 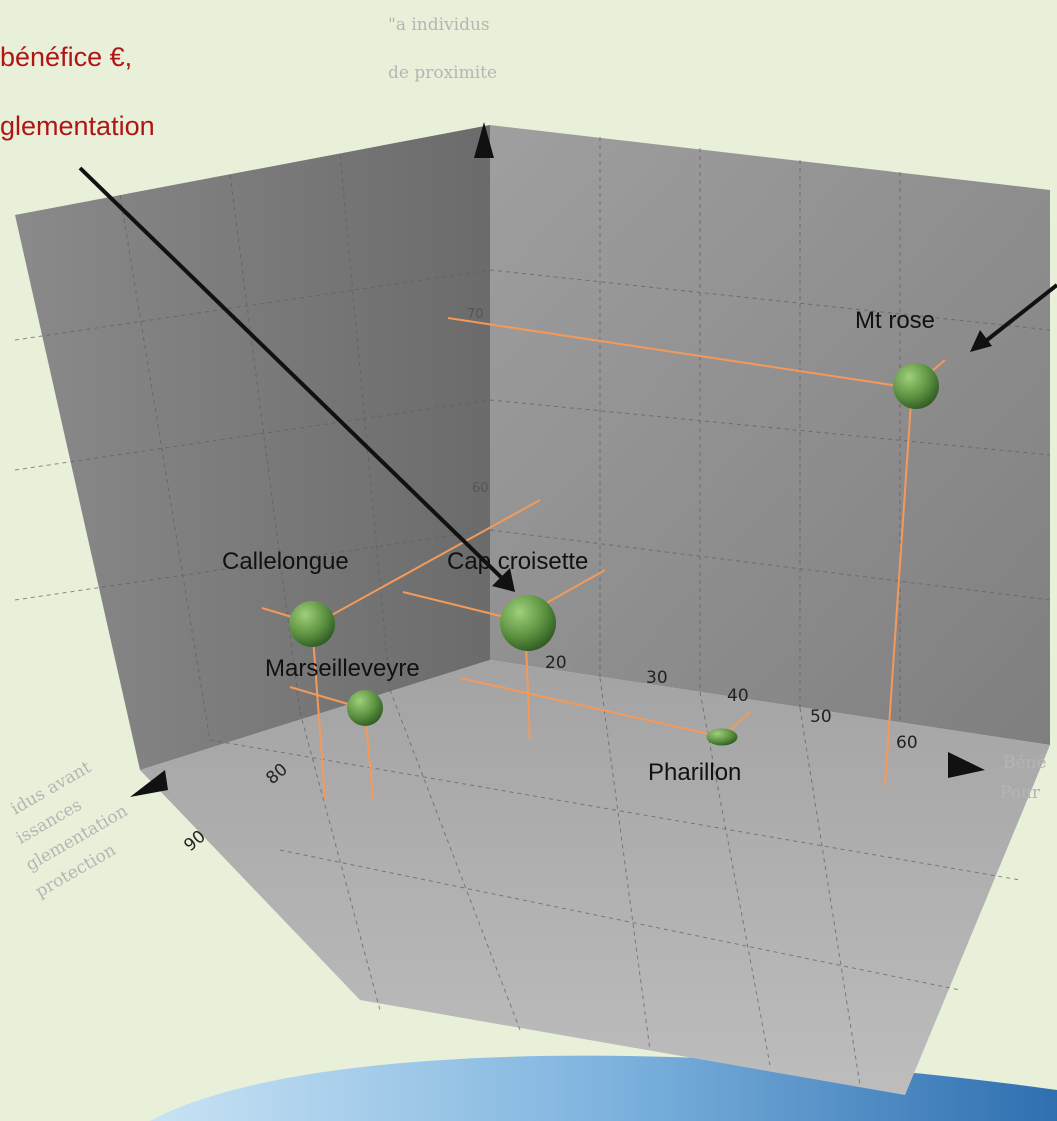 What do you see at coordinates (480, 488) in the screenshot?
I see `z-tick-60: 60` at bounding box center [480, 488].